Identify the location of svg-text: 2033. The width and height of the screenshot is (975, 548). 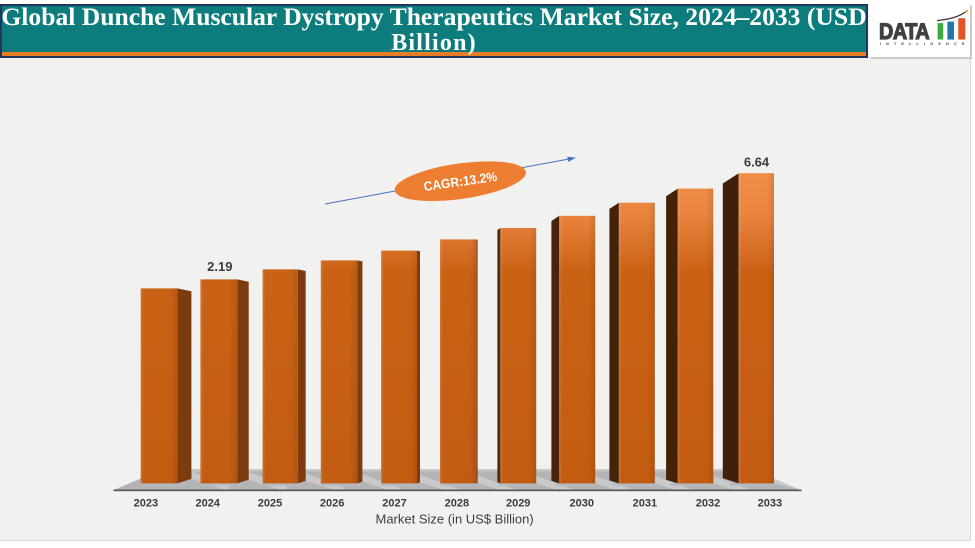
(770, 504).